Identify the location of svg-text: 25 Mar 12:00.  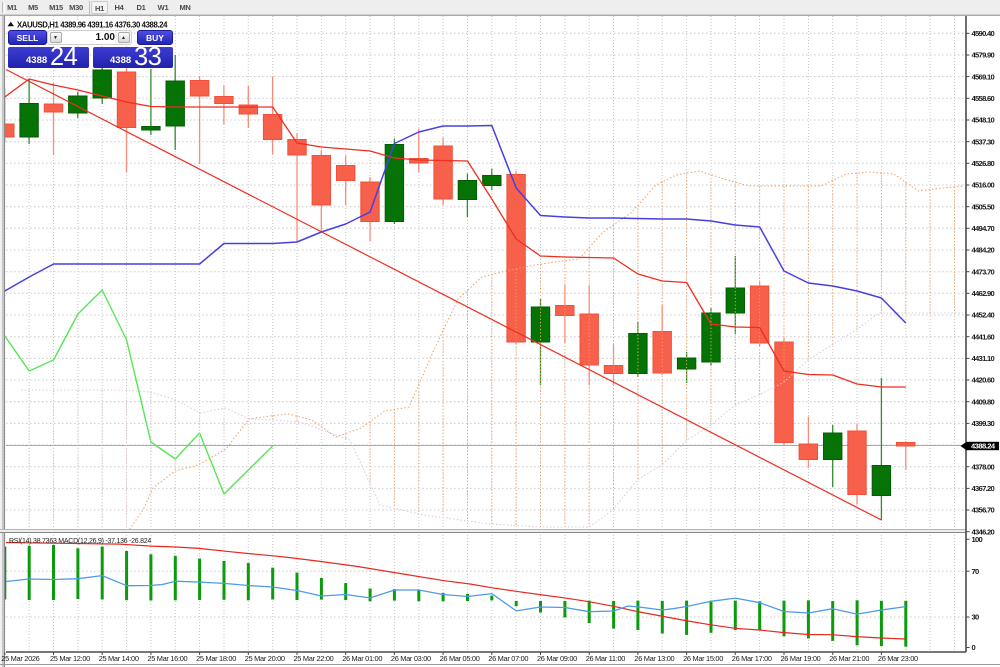
(70, 658).